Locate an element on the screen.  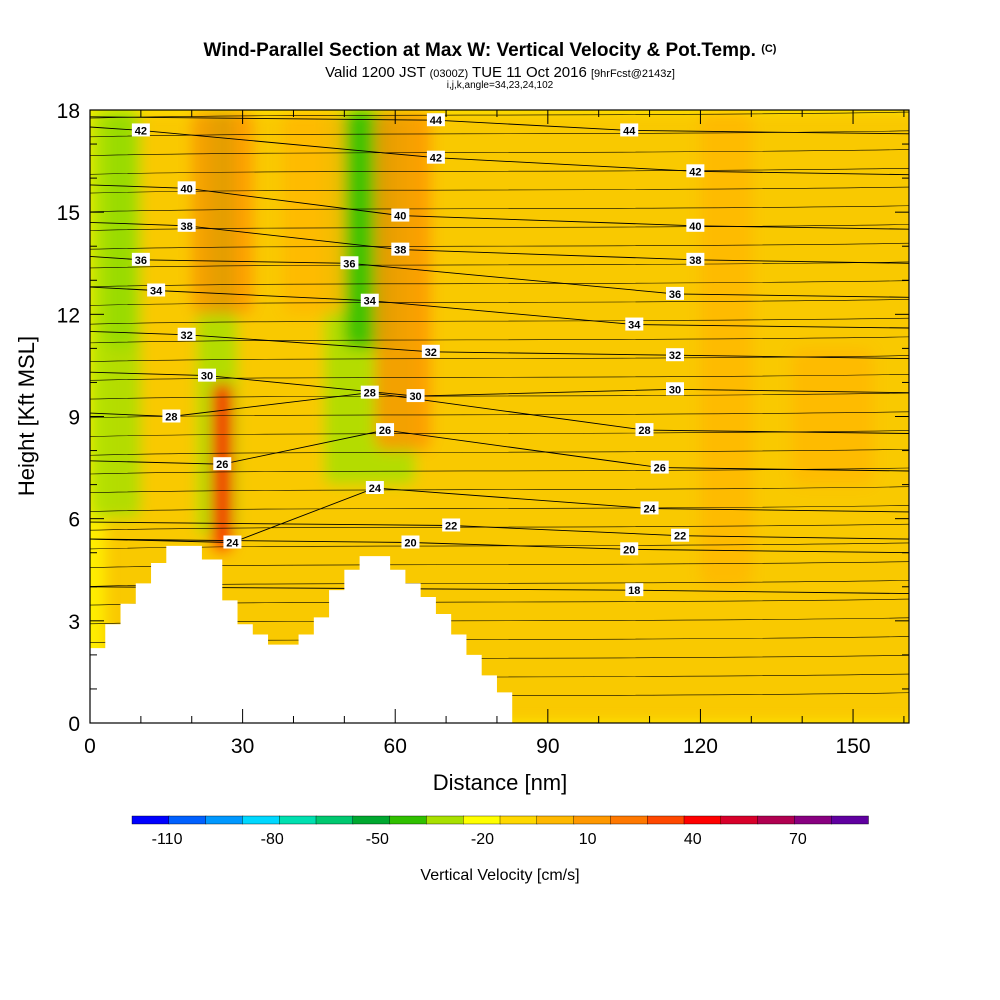
colorbar-tick-label: -110 is located at coordinates (167, 839).